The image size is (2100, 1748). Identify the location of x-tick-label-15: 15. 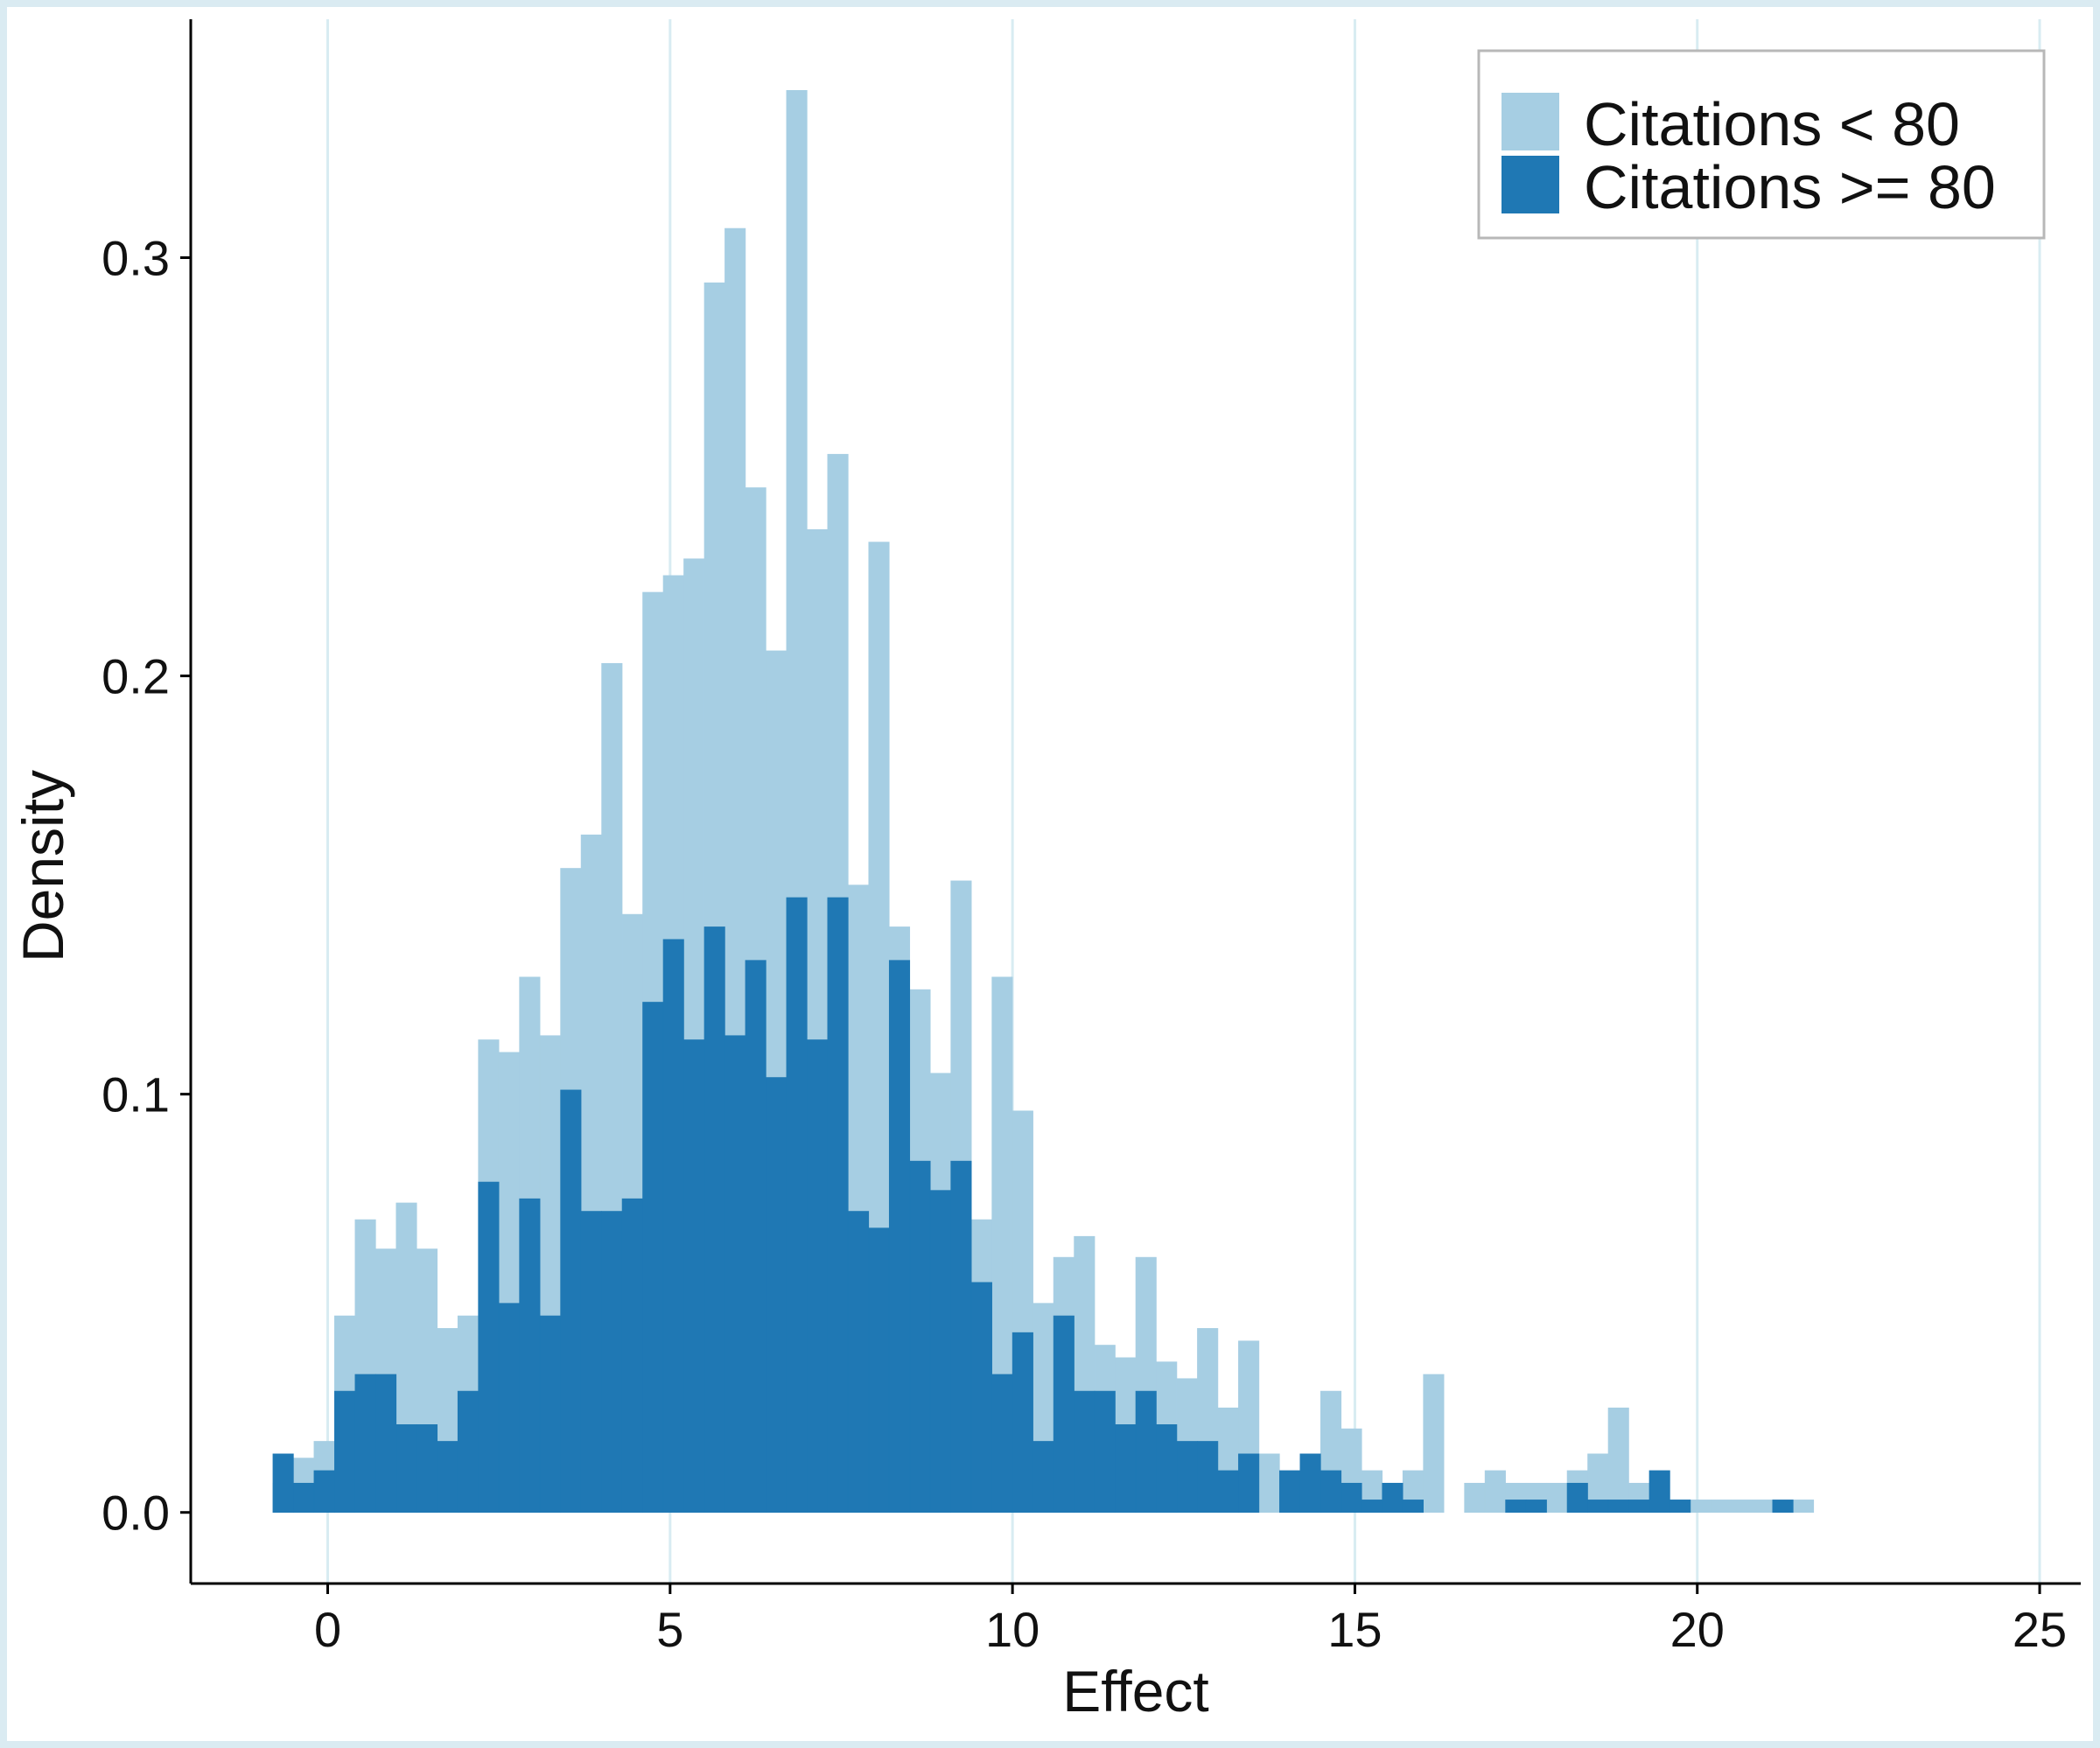
(1354, 1630).